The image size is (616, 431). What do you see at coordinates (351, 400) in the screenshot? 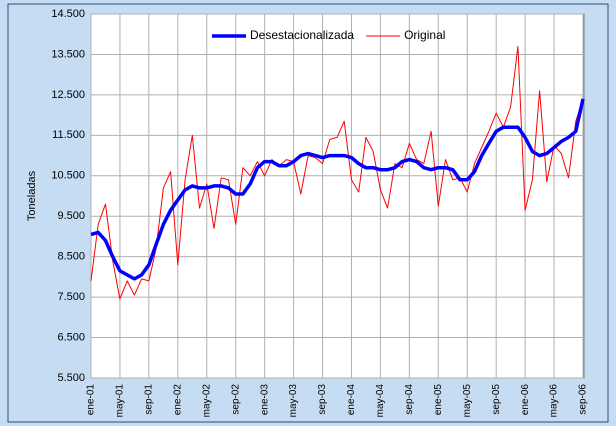
I see `x-tick-label: ene-04` at bounding box center [351, 400].